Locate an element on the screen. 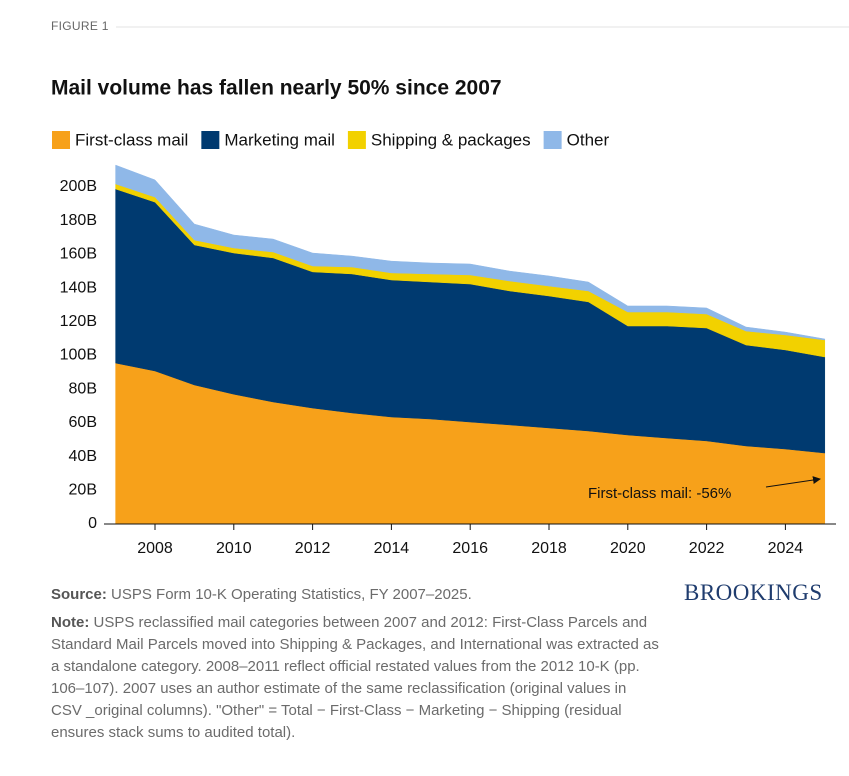 The height and width of the screenshot is (776, 849). y-tick-label: 80B is located at coordinates (83, 388).